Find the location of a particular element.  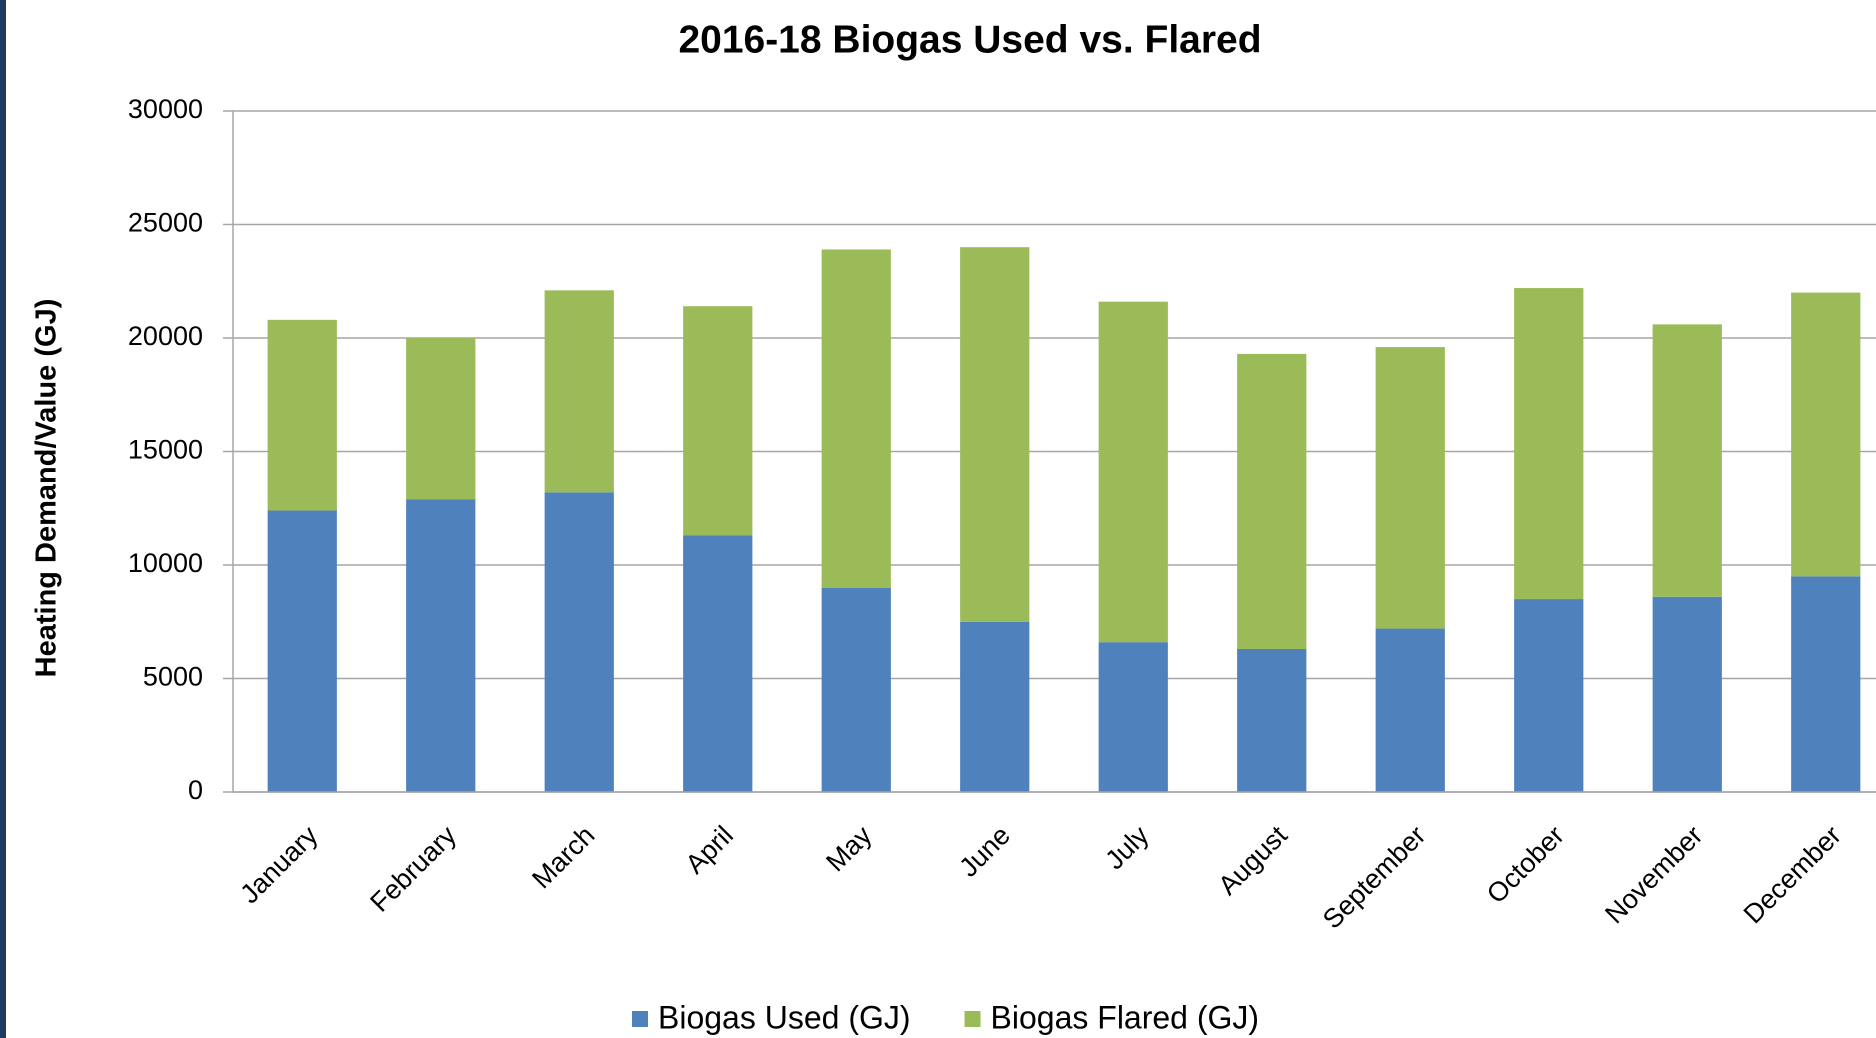

legend-label: Biogas Used (GJ) is located at coordinates (784, 1017).